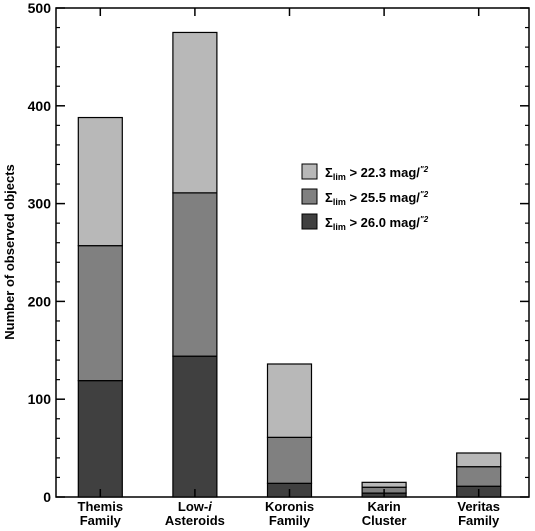 Image resolution: width=535 pixels, height=531 pixels. I want to click on y-tick-label: 100, so click(40, 399).